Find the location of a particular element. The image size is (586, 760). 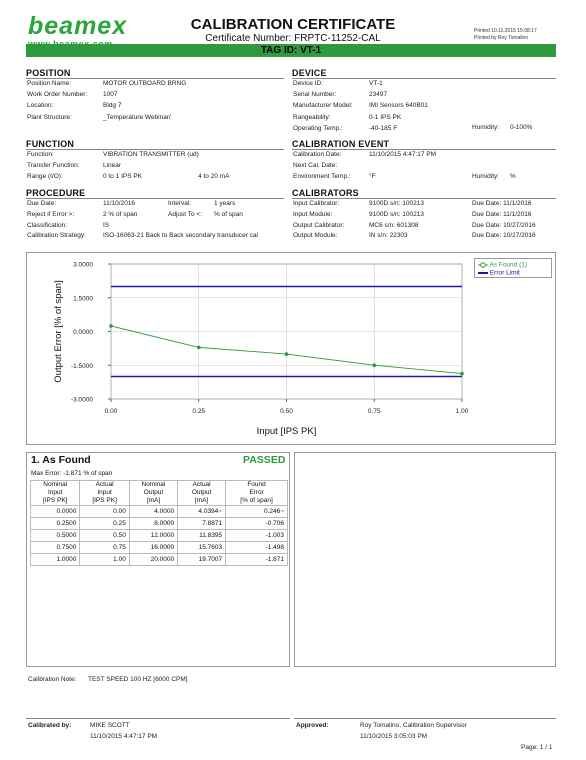

table-cell: 15.7603 is located at coordinates (202, 547).